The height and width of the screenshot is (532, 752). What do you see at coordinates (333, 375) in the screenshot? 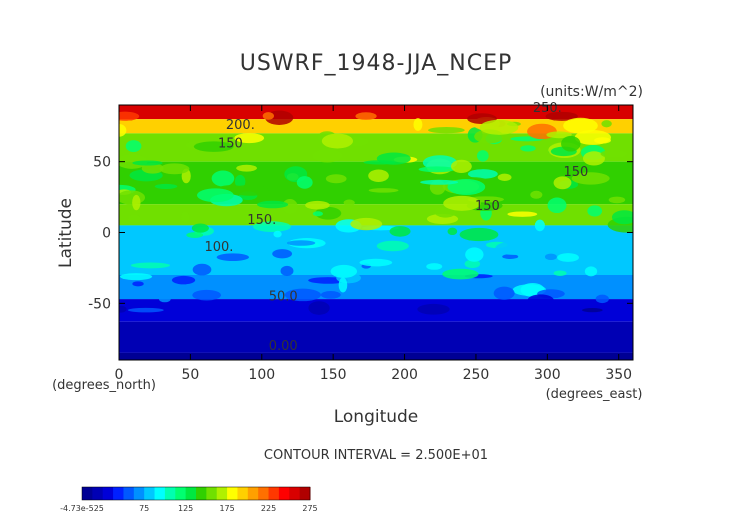
I see `x-tick-label: 150` at bounding box center [333, 375].